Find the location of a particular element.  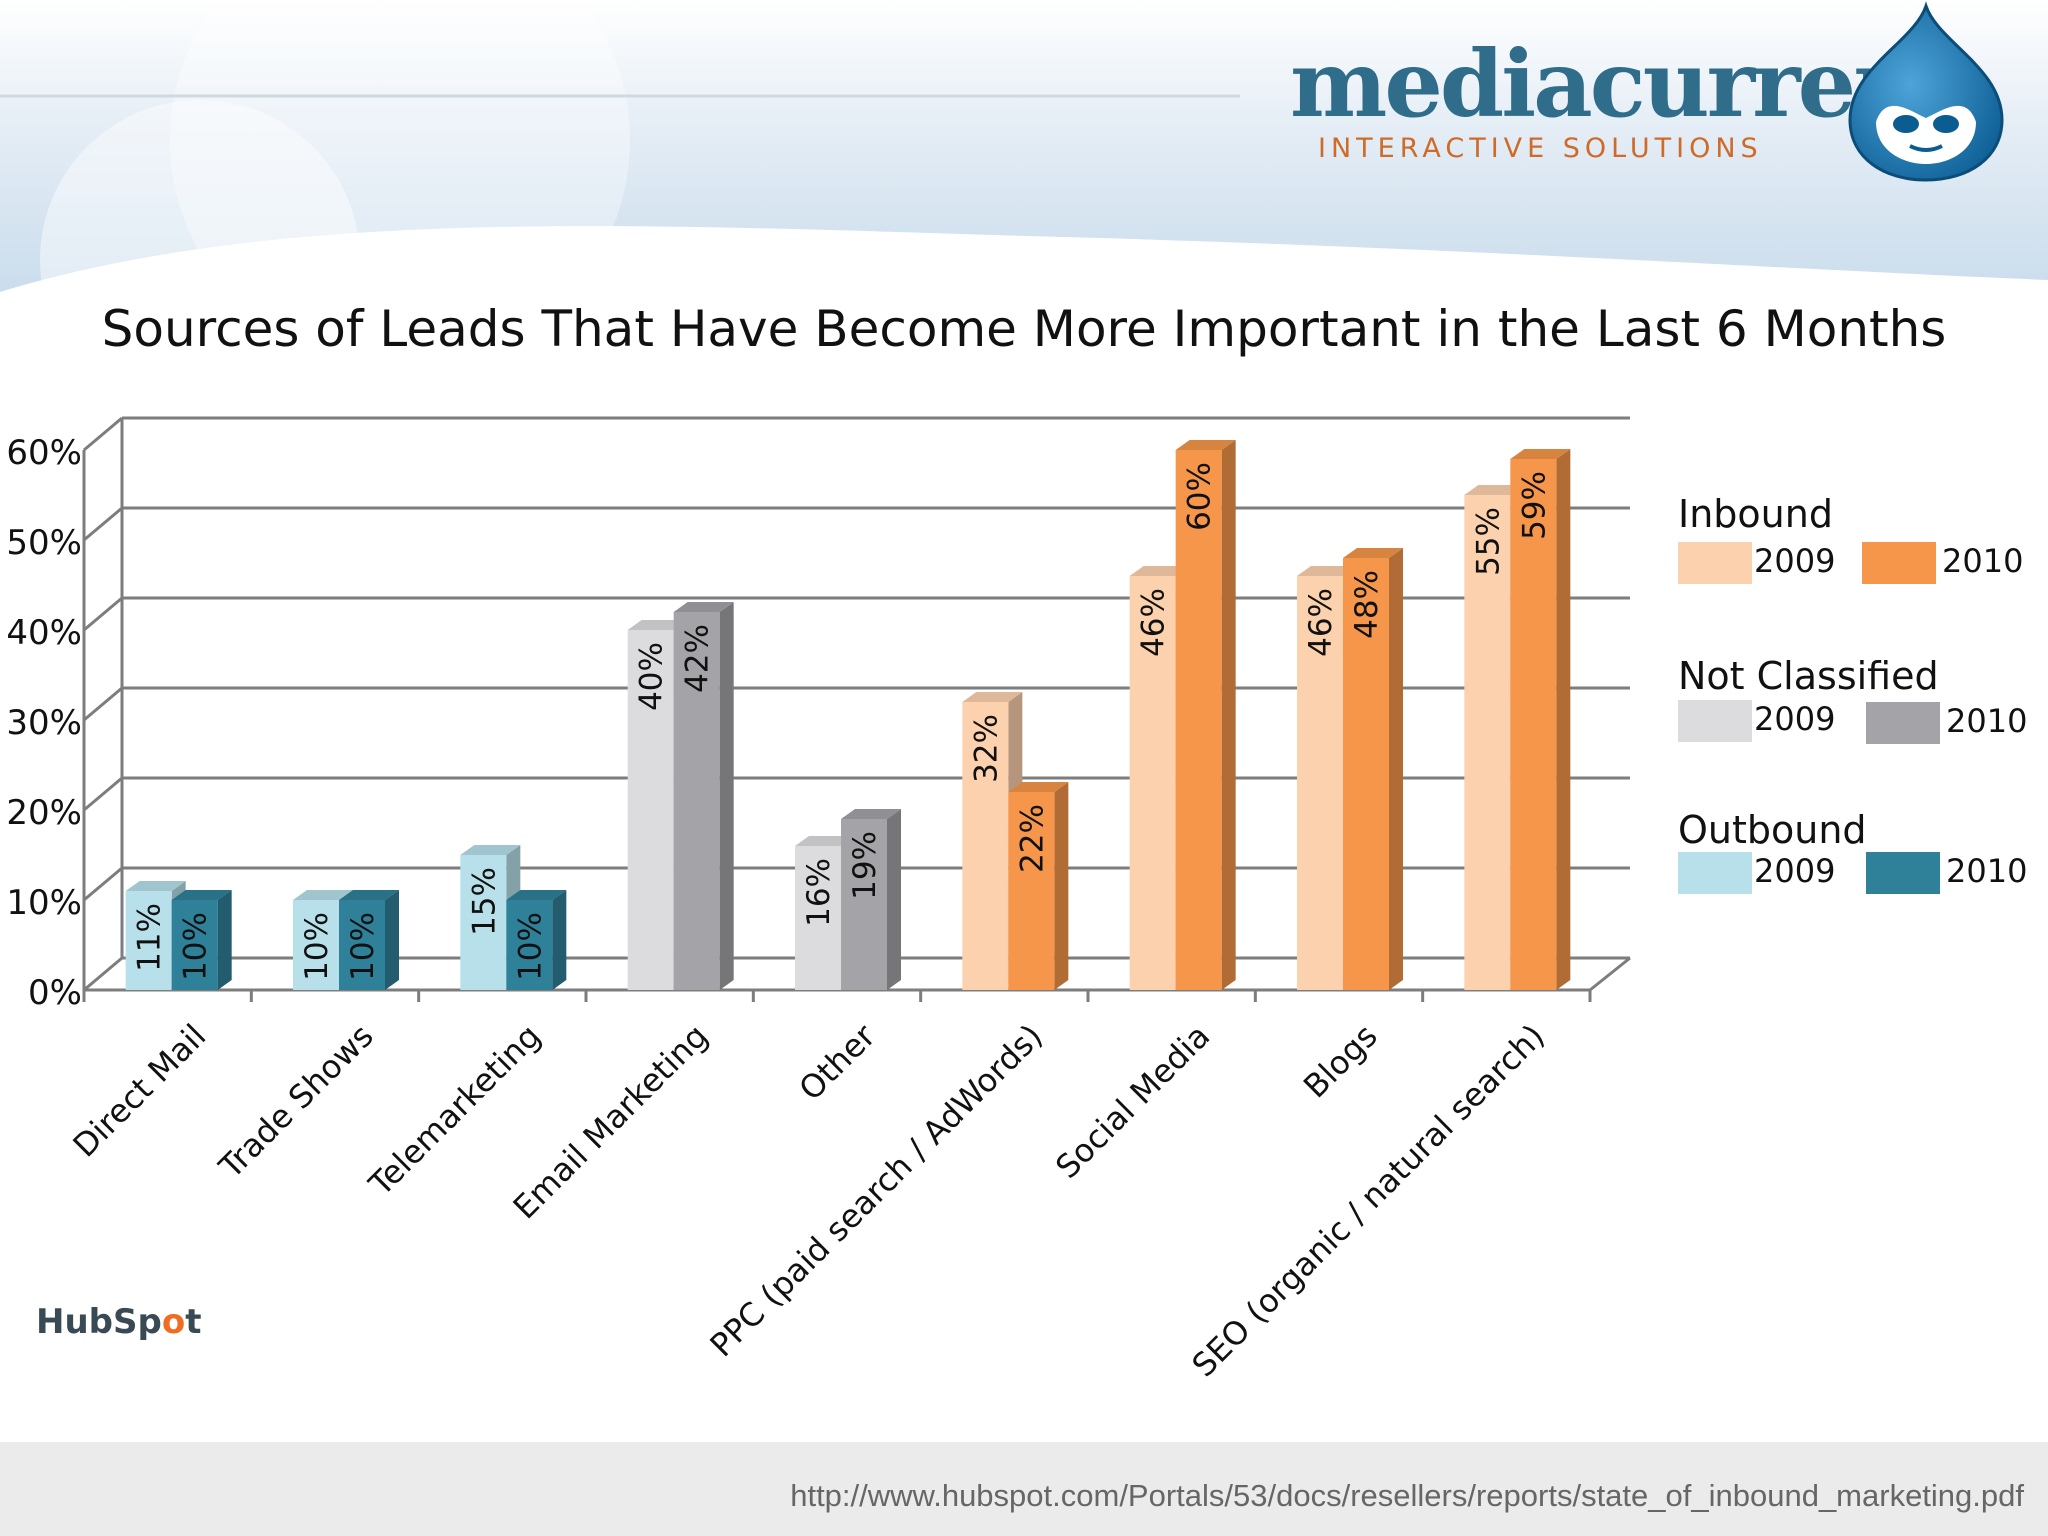

x-category-label: PPC (paid search / AdWords) is located at coordinates (876, 1190).